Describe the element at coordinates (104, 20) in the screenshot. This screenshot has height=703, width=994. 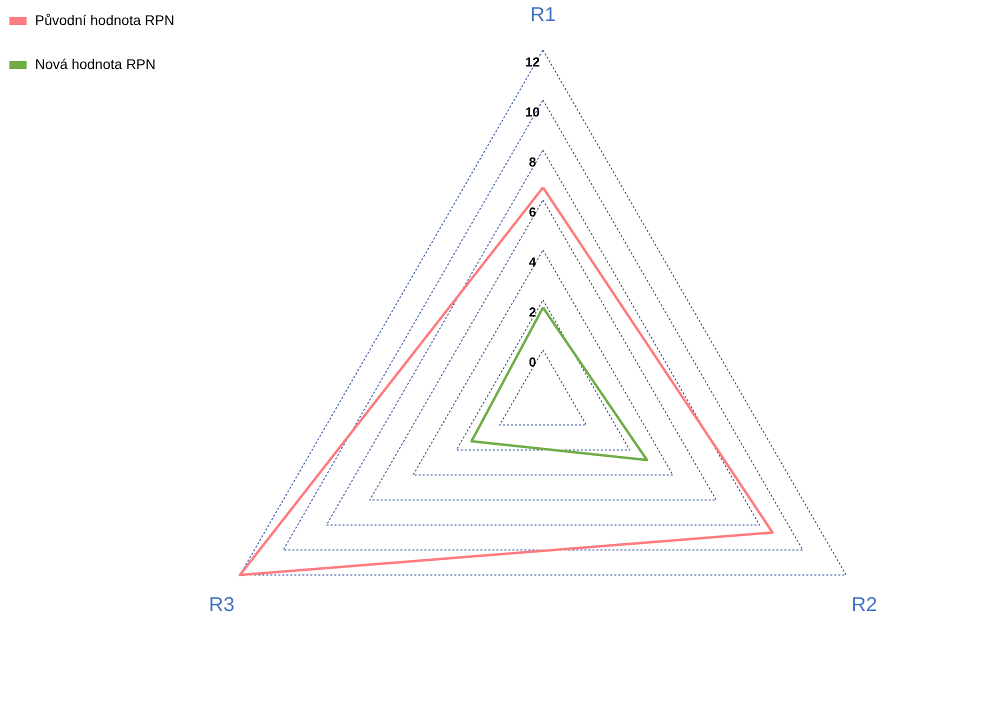
I see `legend-label: Původní hodnota RPN` at that location.